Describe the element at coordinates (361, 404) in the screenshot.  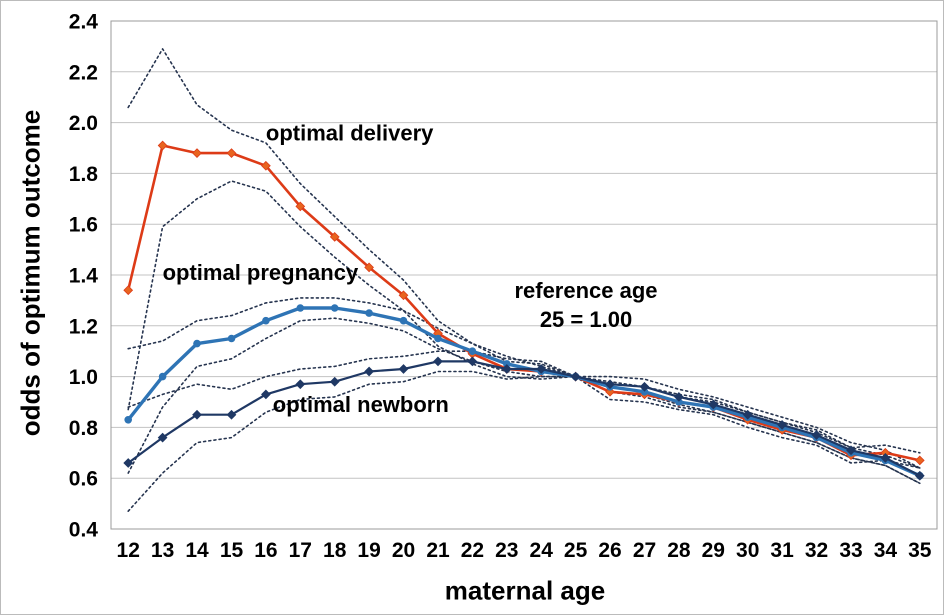
I see `annotation-optimal-newborn: optimal newborn` at that location.